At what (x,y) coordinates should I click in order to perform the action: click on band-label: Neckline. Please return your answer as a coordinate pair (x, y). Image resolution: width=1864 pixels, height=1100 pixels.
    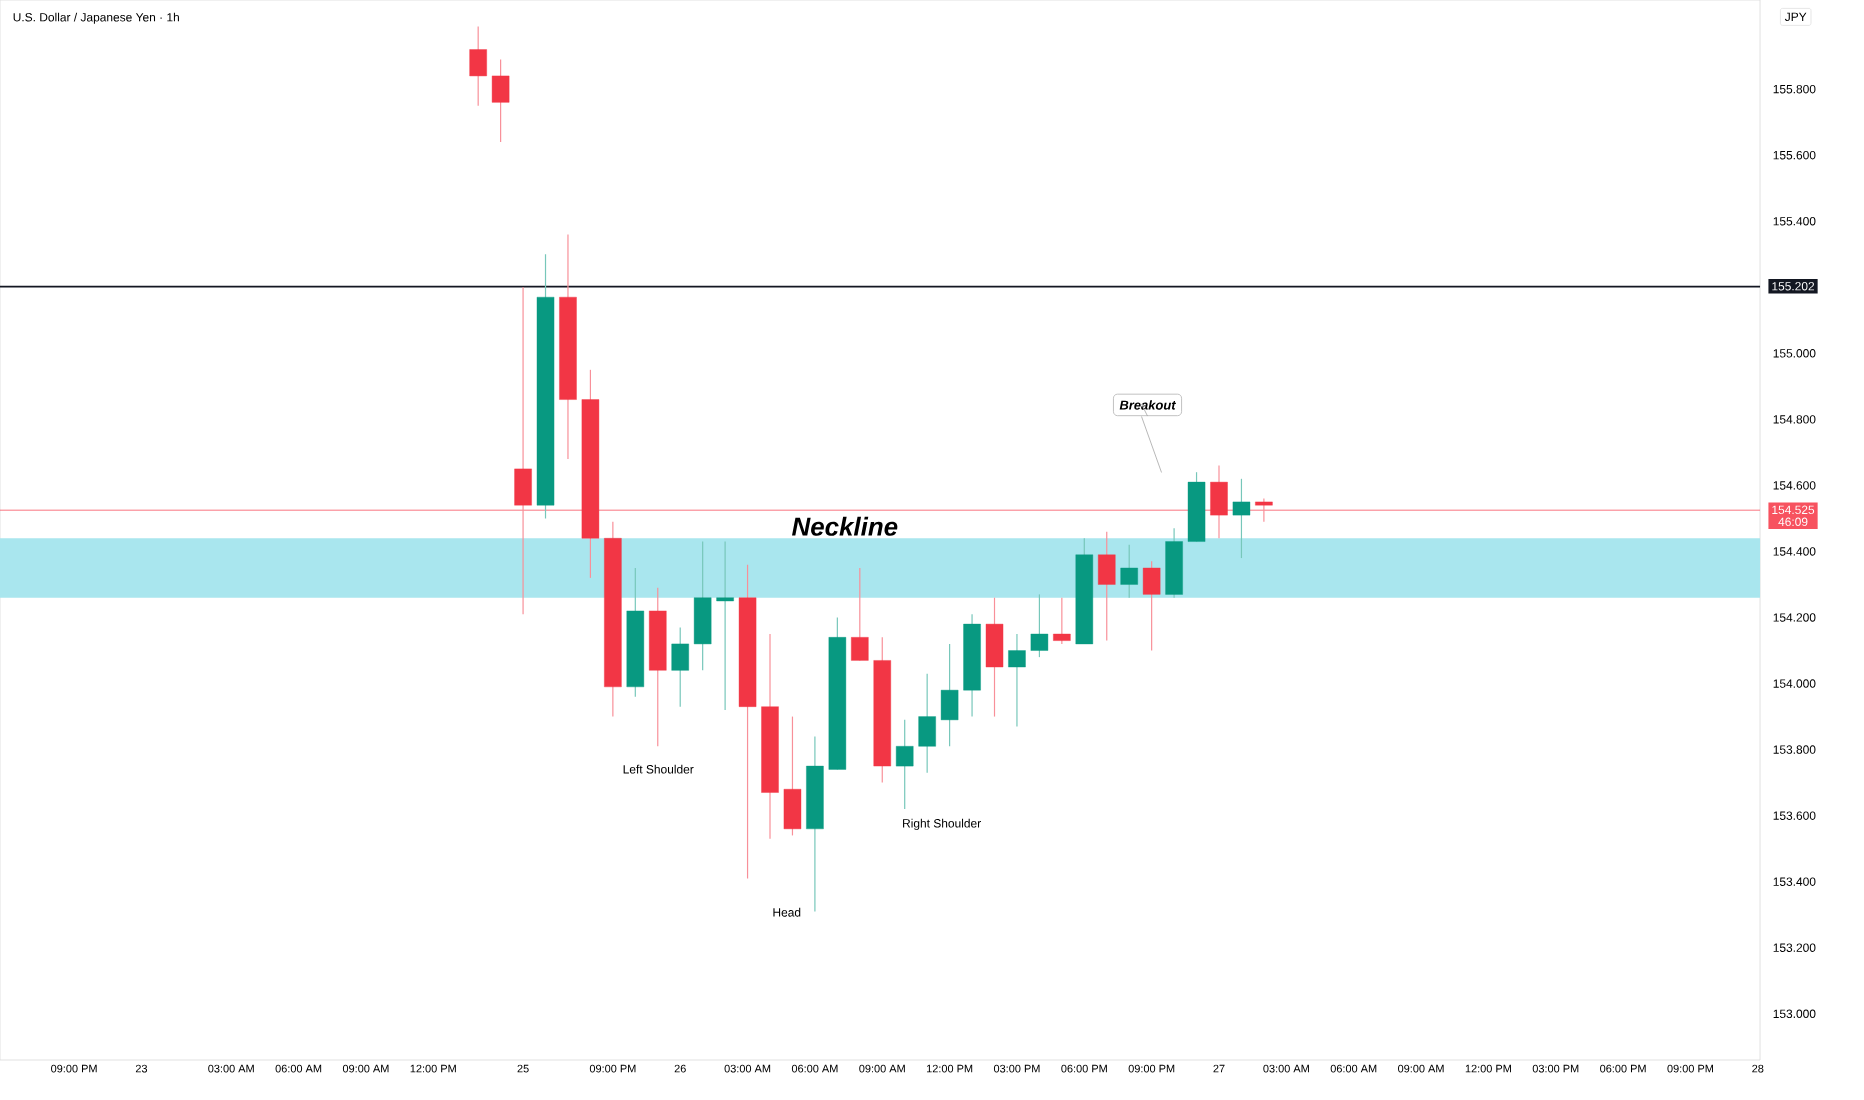
    Looking at the image, I should click on (845, 526).